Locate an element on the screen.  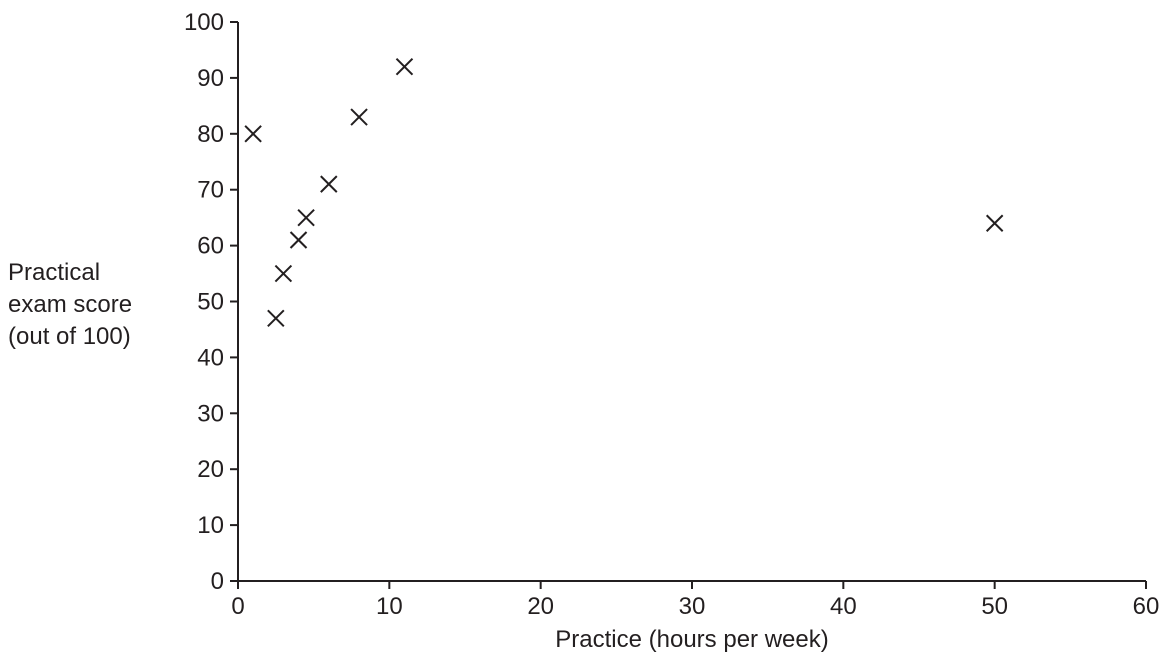
y-tick-label: 60 is located at coordinates (210, 246).